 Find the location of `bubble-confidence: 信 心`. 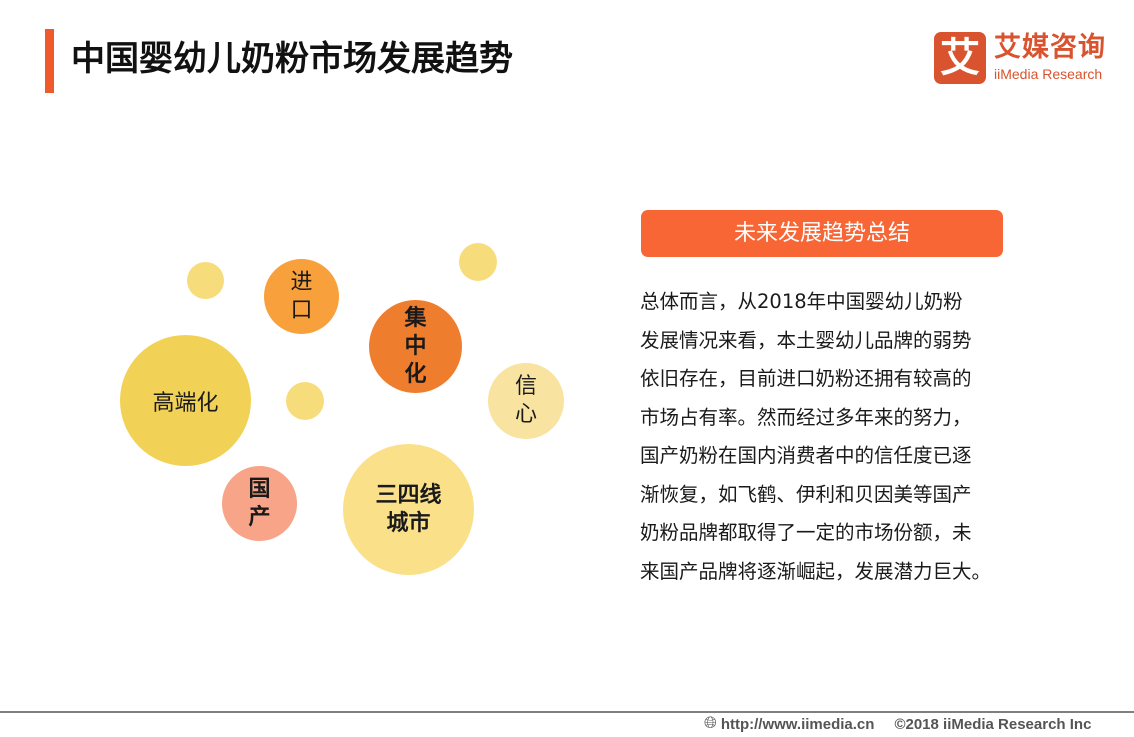

bubble-confidence: 信 心 is located at coordinates (526, 401).